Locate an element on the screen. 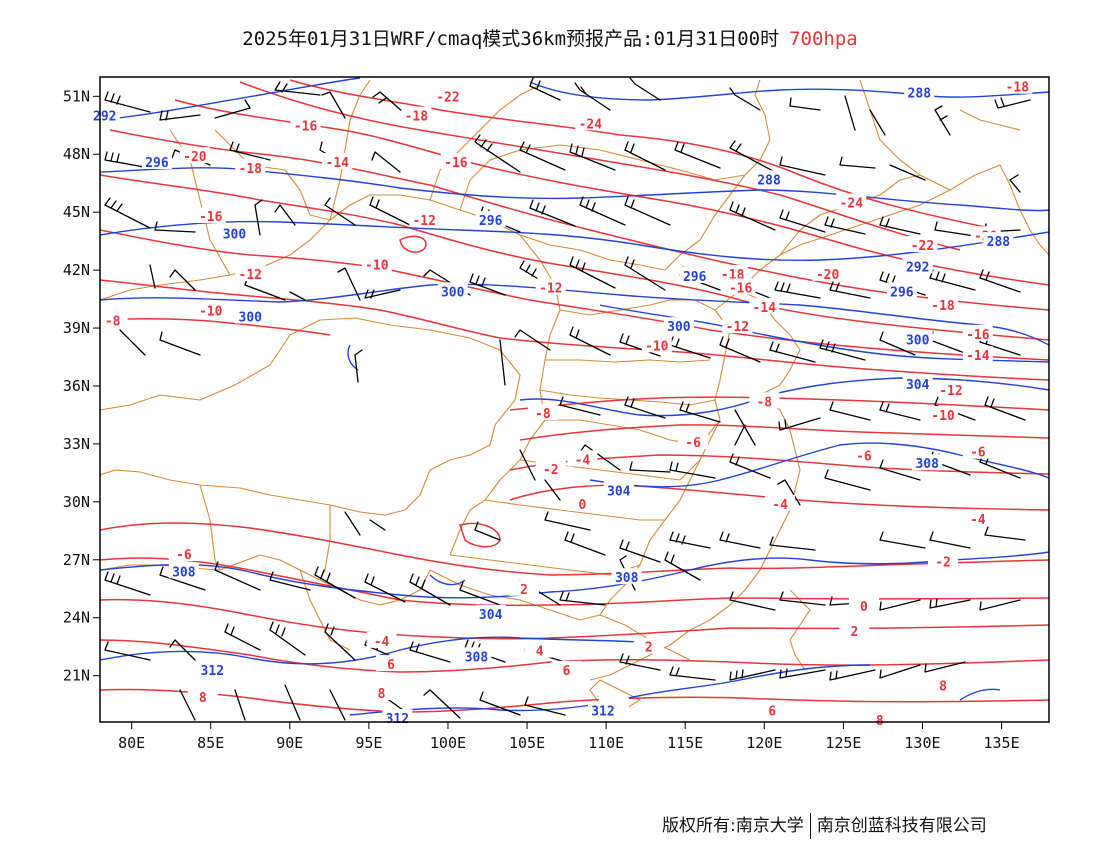  y-tick-label: 48N is located at coordinates (76, 154).